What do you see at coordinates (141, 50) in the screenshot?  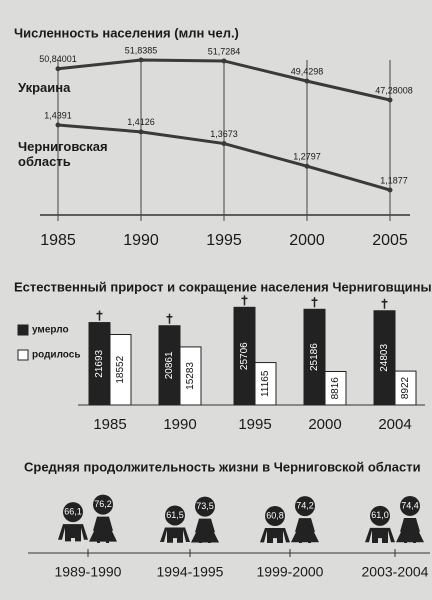 I see `value-label: 51,8385` at bounding box center [141, 50].